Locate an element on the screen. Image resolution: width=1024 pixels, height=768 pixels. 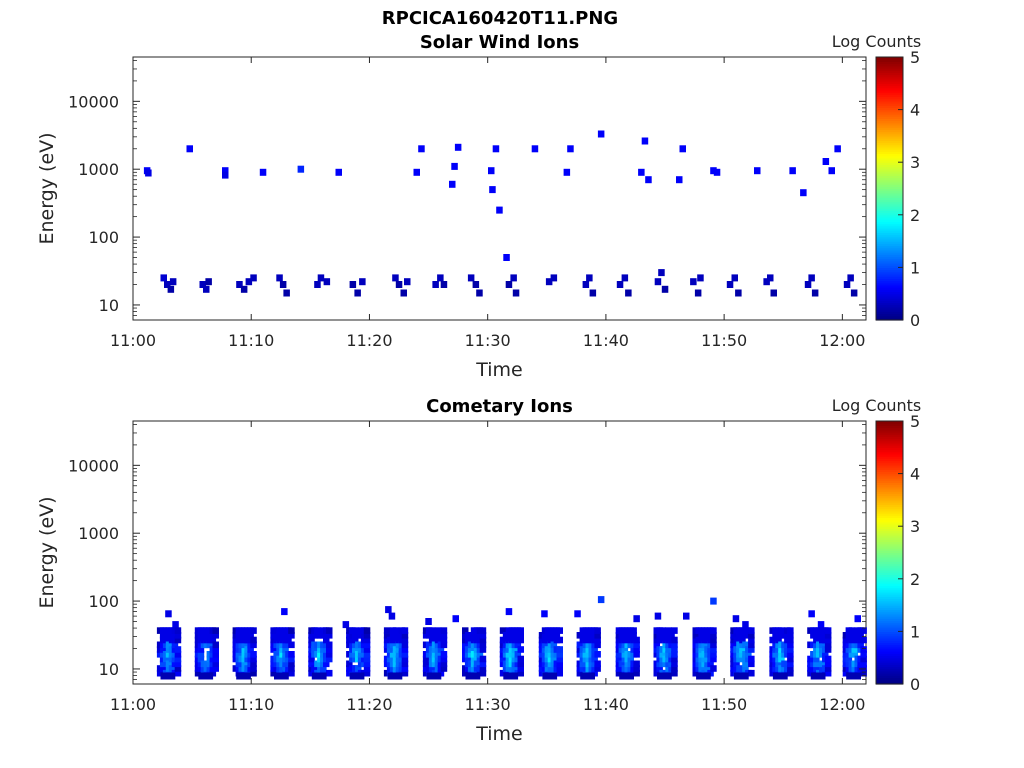
x-tick-label: 12:00 is located at coordinates (842, 704).